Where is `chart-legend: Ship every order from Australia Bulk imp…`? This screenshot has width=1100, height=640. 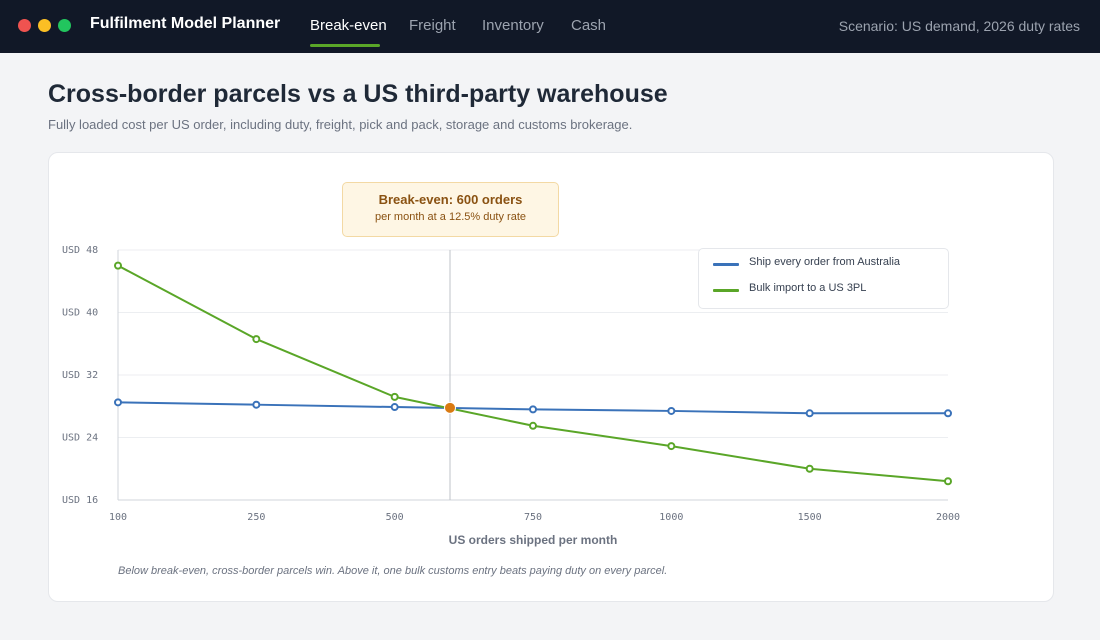 chart-legend: Ship every order from Australia Bulk imp… is located at coordinates (823, 278).